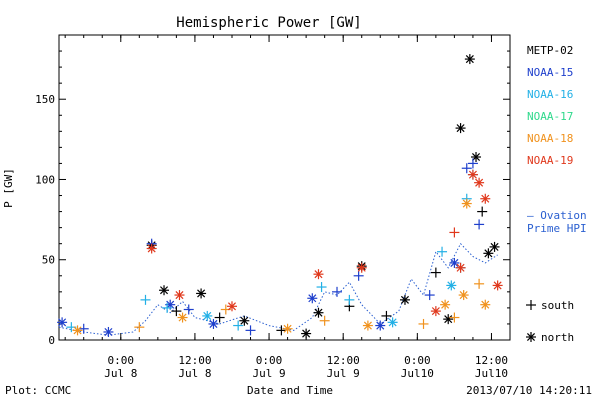  I want to click on legend-entry: METP-02, so click(550, 50).